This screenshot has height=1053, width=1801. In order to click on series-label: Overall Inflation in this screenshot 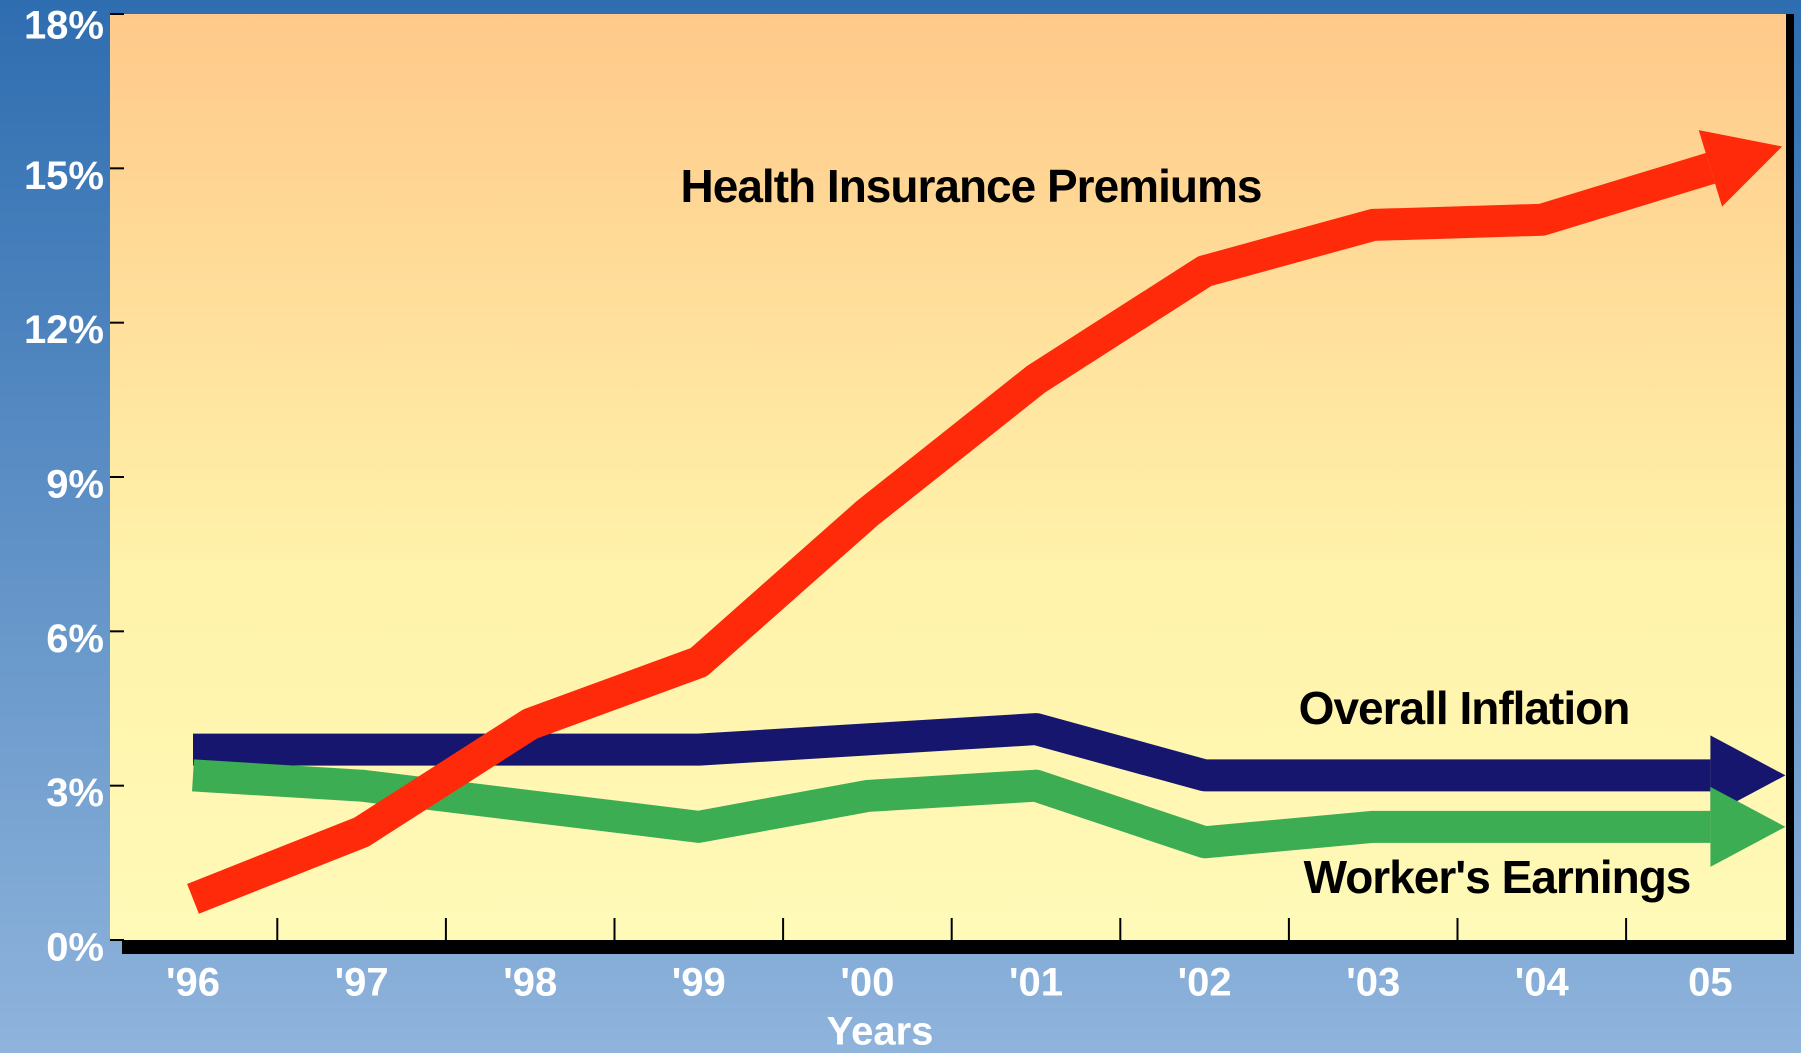, I will do `click(1464, 708)`.